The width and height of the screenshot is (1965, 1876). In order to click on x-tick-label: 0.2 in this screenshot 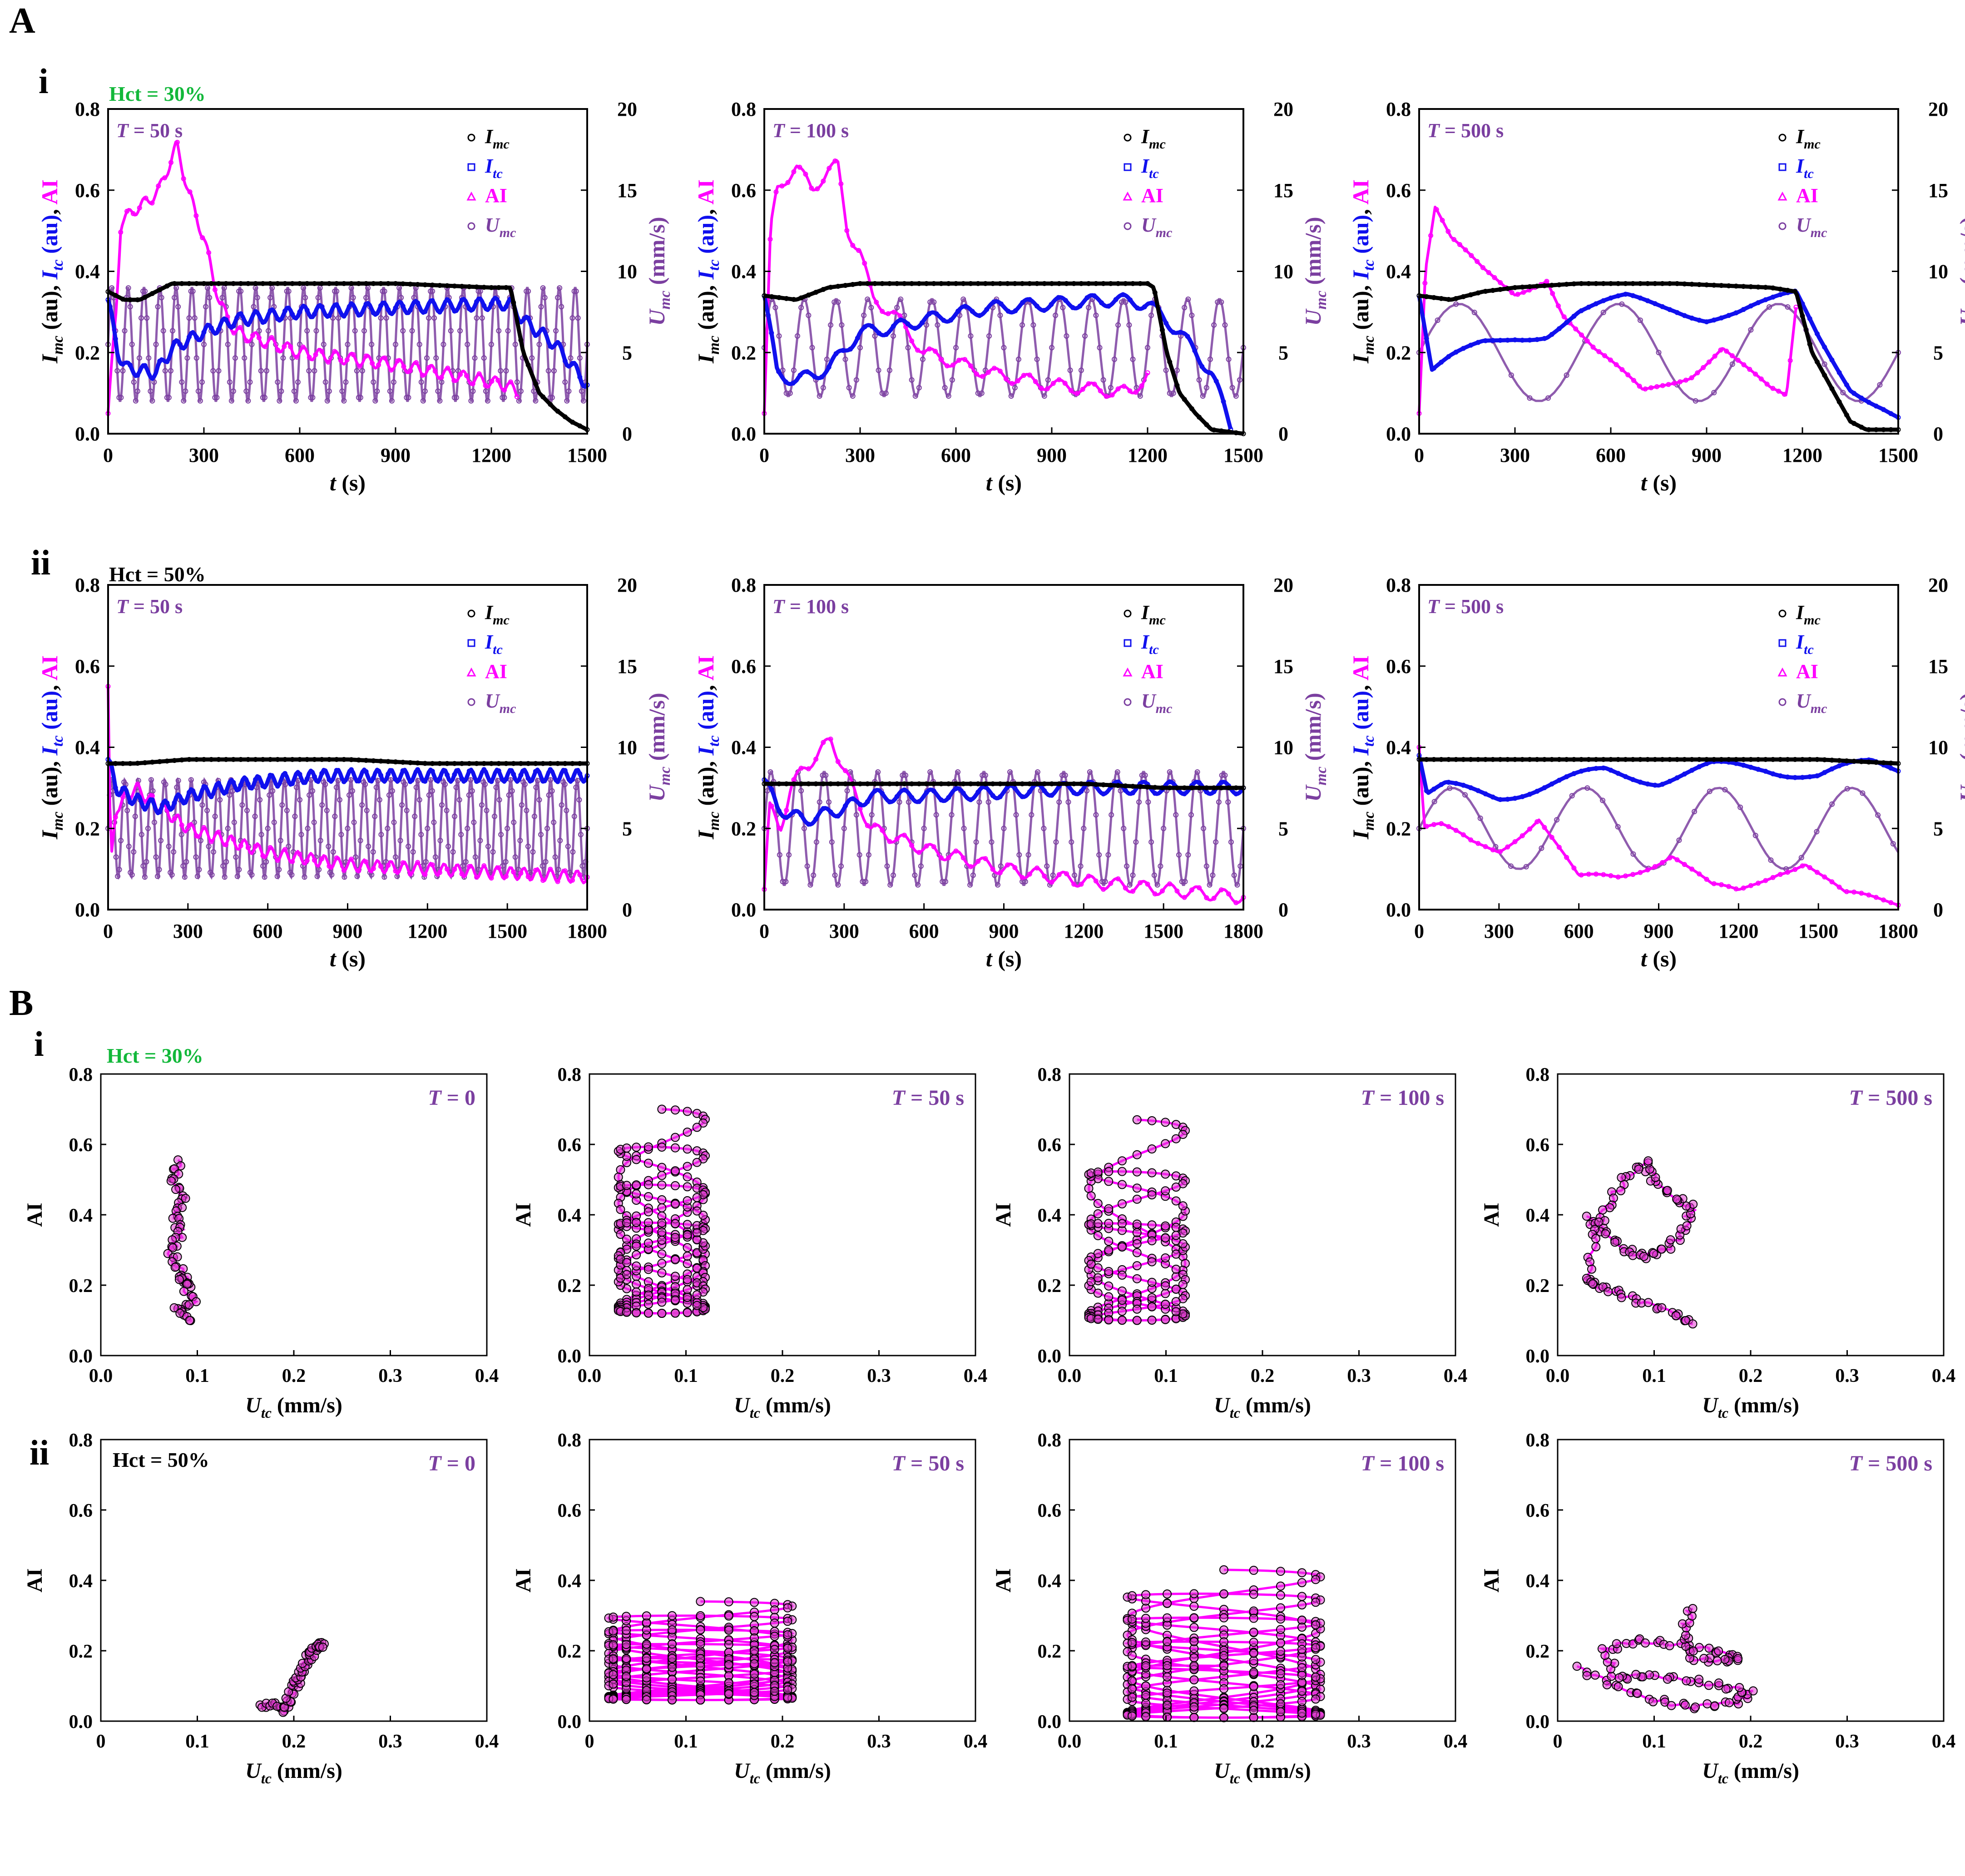, I will do `click(1751, 1376)`.